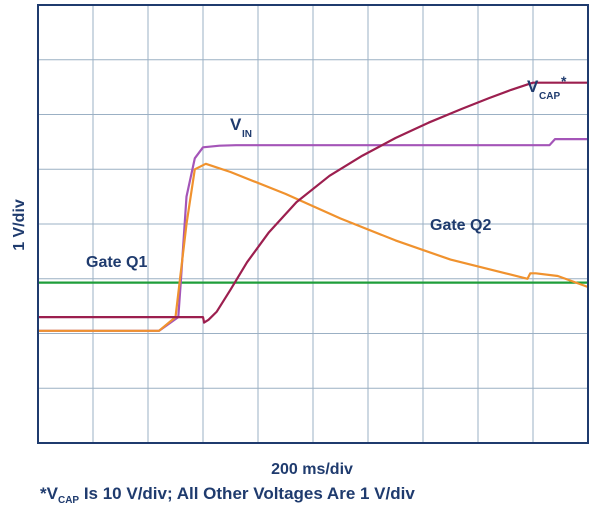  I want to click on label-v-cap-subscript: CAP, so click(549, 96).